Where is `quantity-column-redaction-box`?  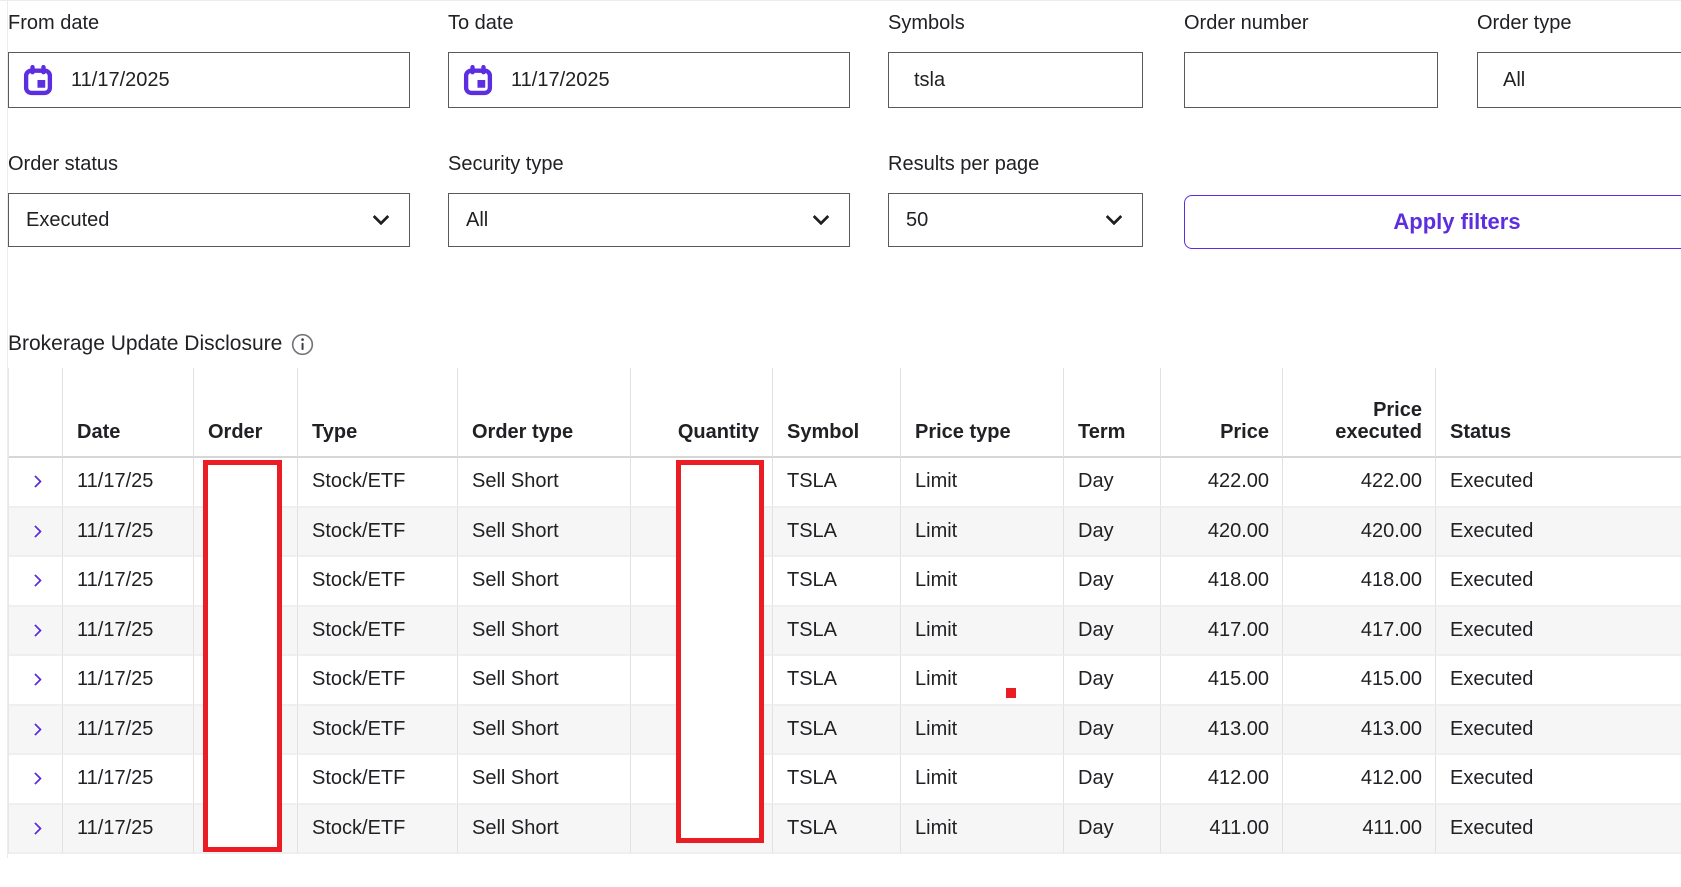 quantity-column-redaction-box is located at coordinates (720, 651).